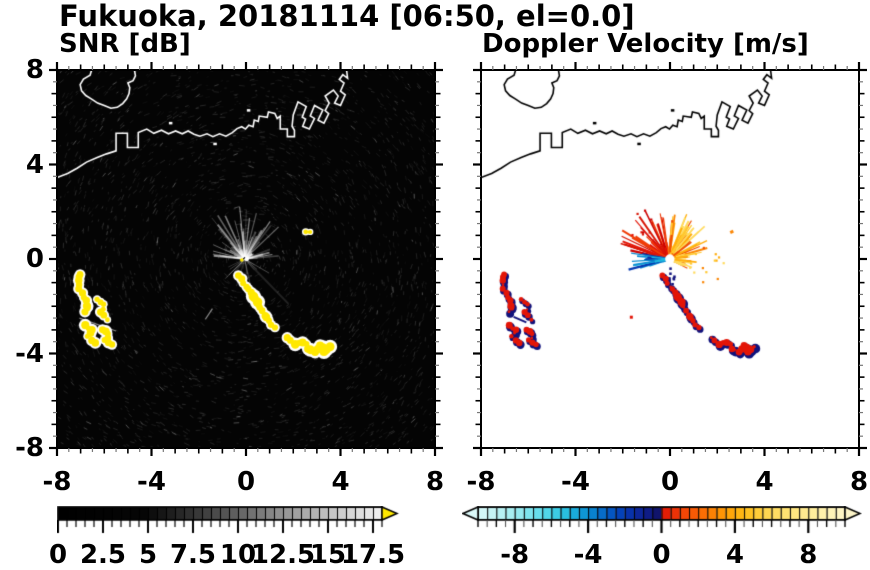 This screenshot has height=570, width=870. What do you see at coordinates (515, 555) in the screenshot?
I see `velocity-colorbar-tick-label: -8` at bounding box center [515, 555].